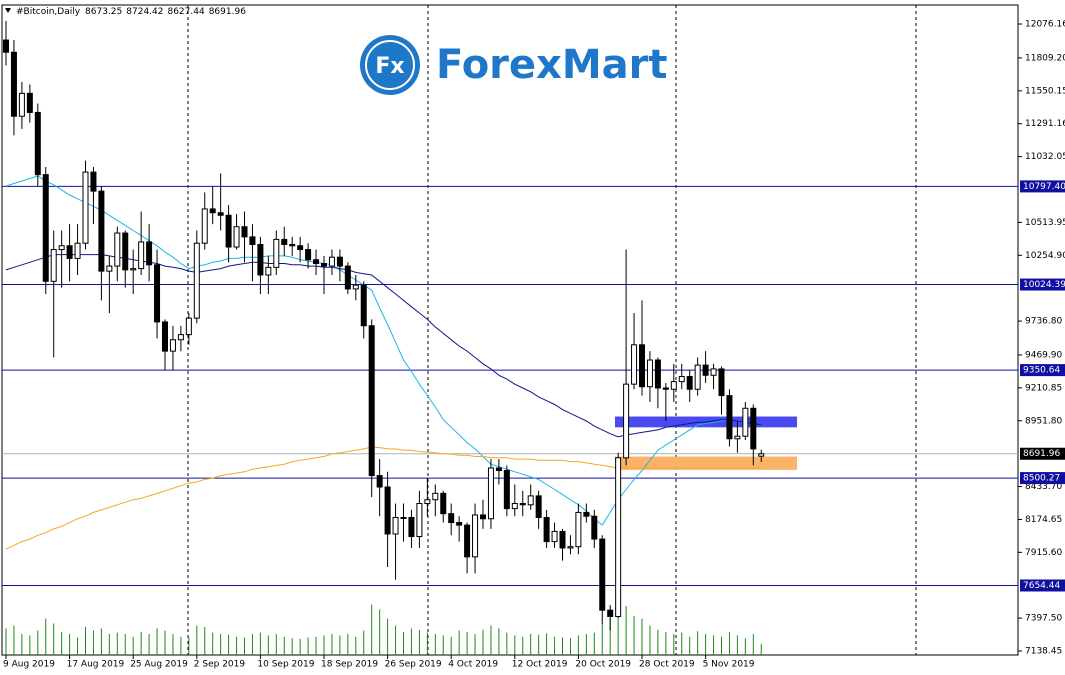 The width and height of the screenshot is (1065, 675). Describe the element at coordinates (473, 665) in the screenshot. I see `x-tick-label: 4 Oct 2019` at that location.